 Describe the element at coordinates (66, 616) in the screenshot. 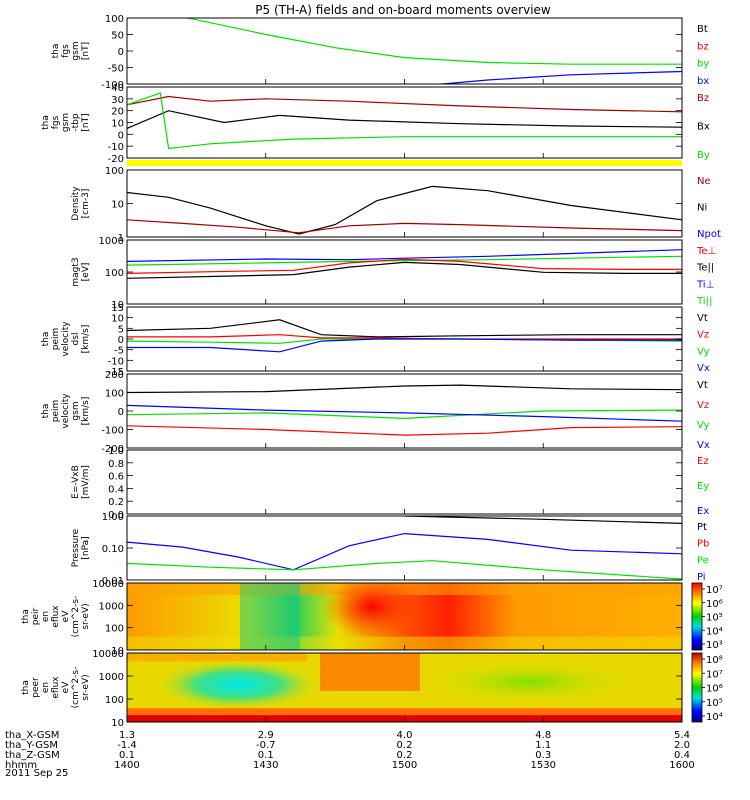

I see `y-axis-label-line: eV` at that location.